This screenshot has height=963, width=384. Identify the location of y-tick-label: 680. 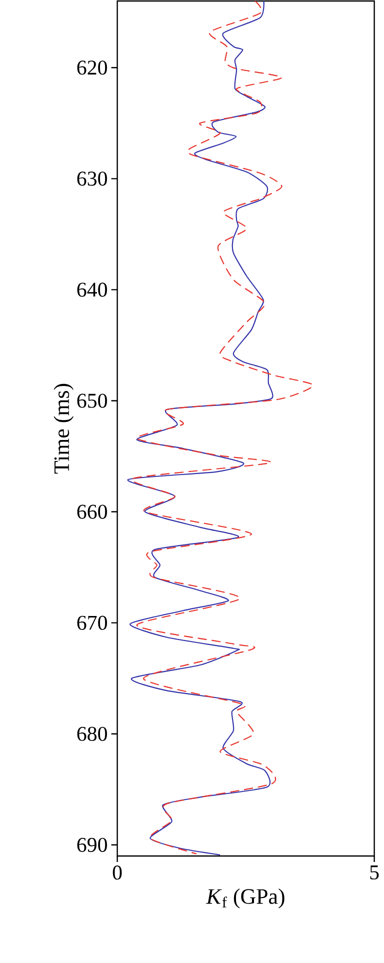
(92, 733).